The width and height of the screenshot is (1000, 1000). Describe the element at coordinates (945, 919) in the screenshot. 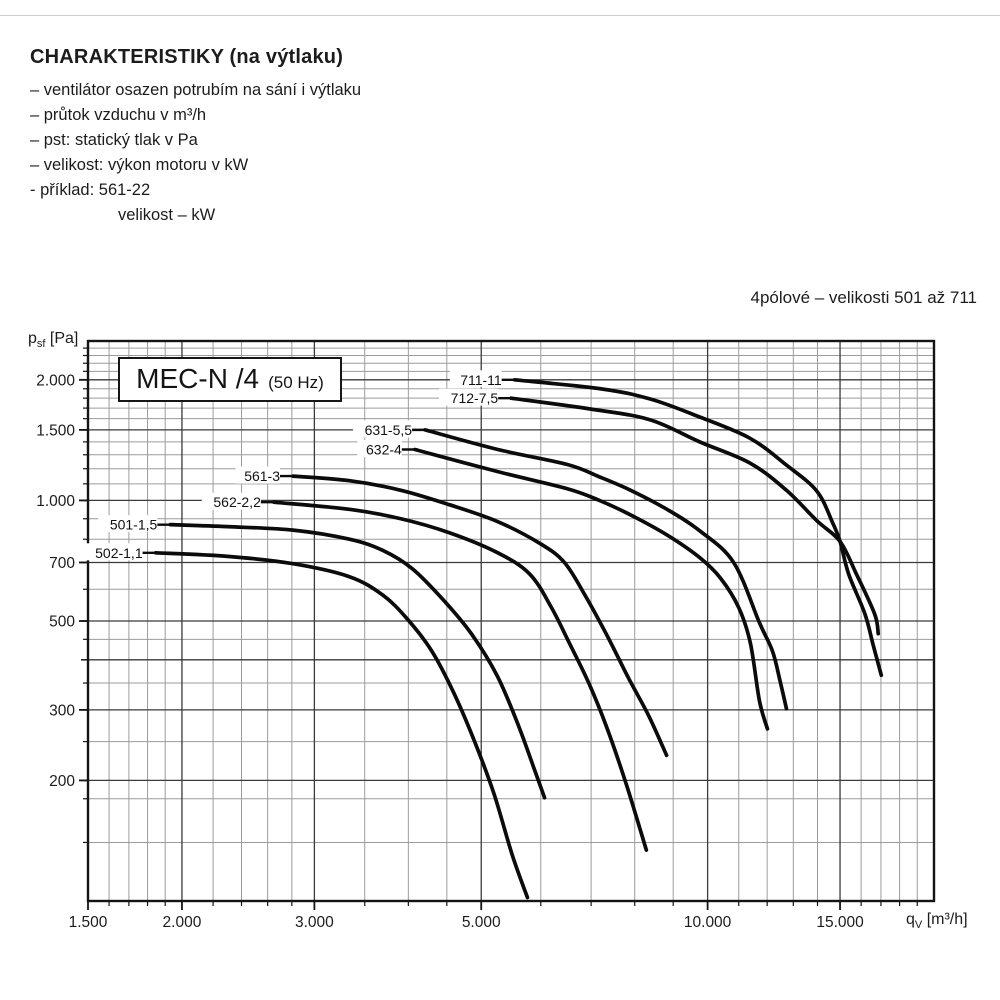

I see `x-axis-unit: [m³/h]` at that location.